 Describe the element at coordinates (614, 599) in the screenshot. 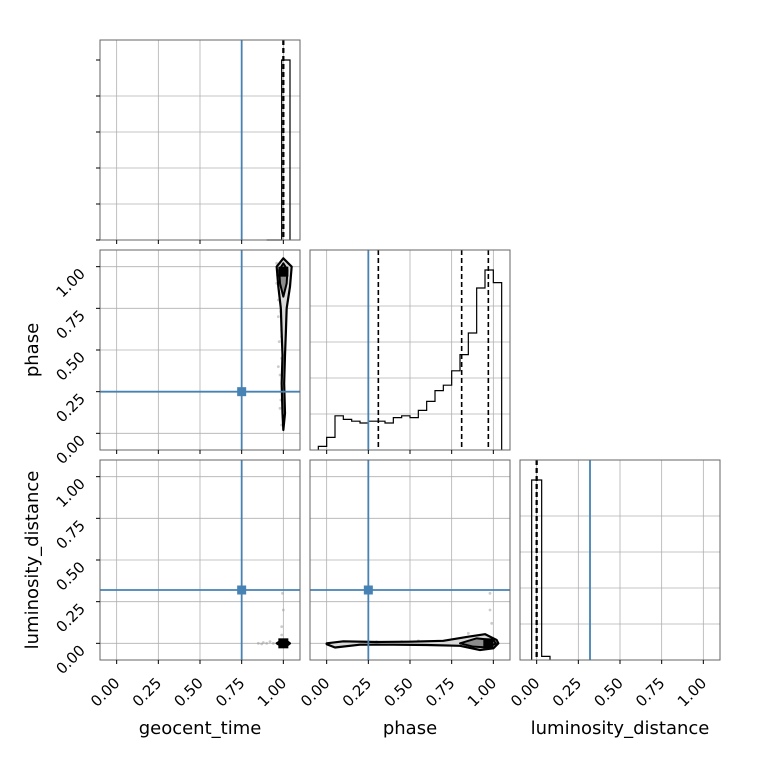

I see `panel-luminosity_distance-hist: 0.00 0.25 0.50 0.75 1.00 luminosity_distance` at that location.